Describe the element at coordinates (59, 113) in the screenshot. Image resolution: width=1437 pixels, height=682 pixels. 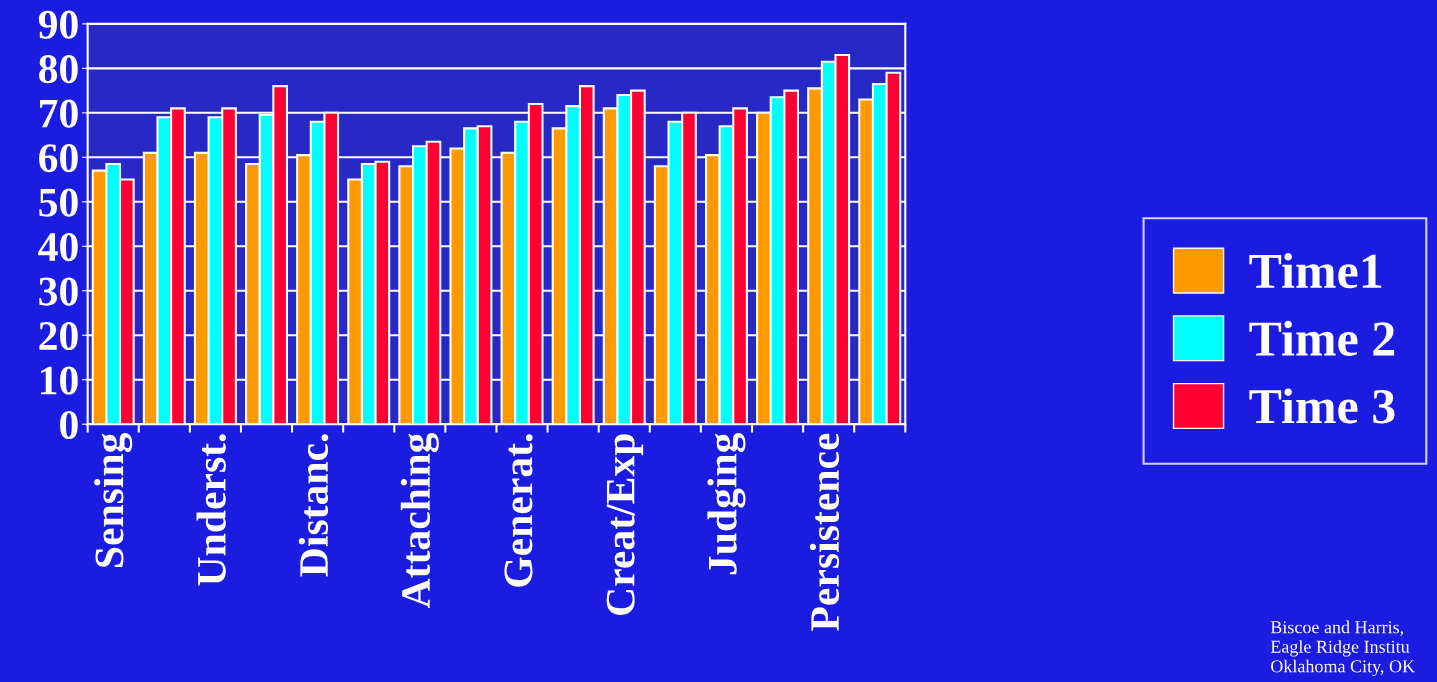
I see `y-tick-label: 70` at that location.